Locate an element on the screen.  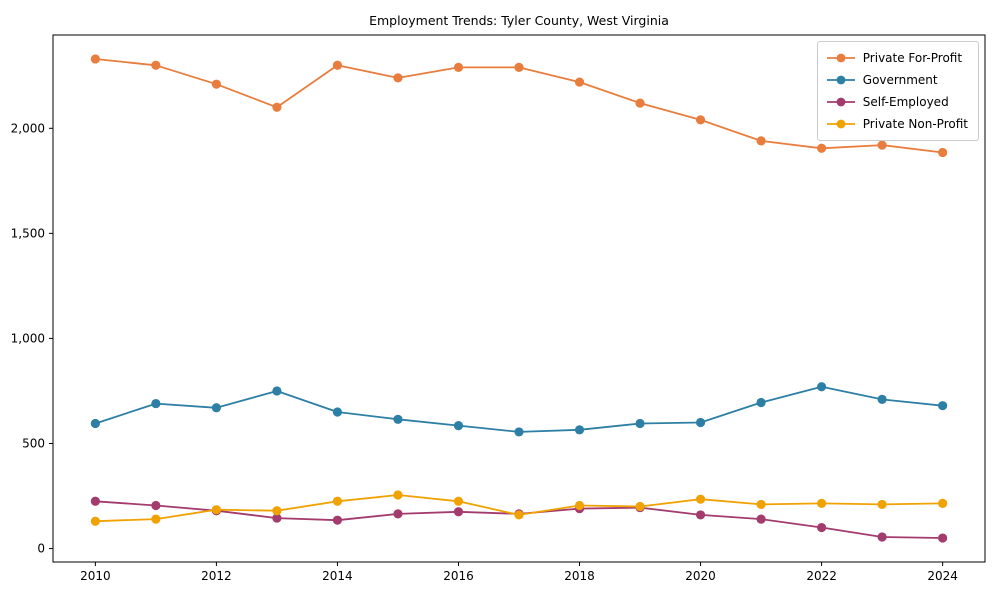
x-tick-label: 2022 is located at coordinates (821, 576).